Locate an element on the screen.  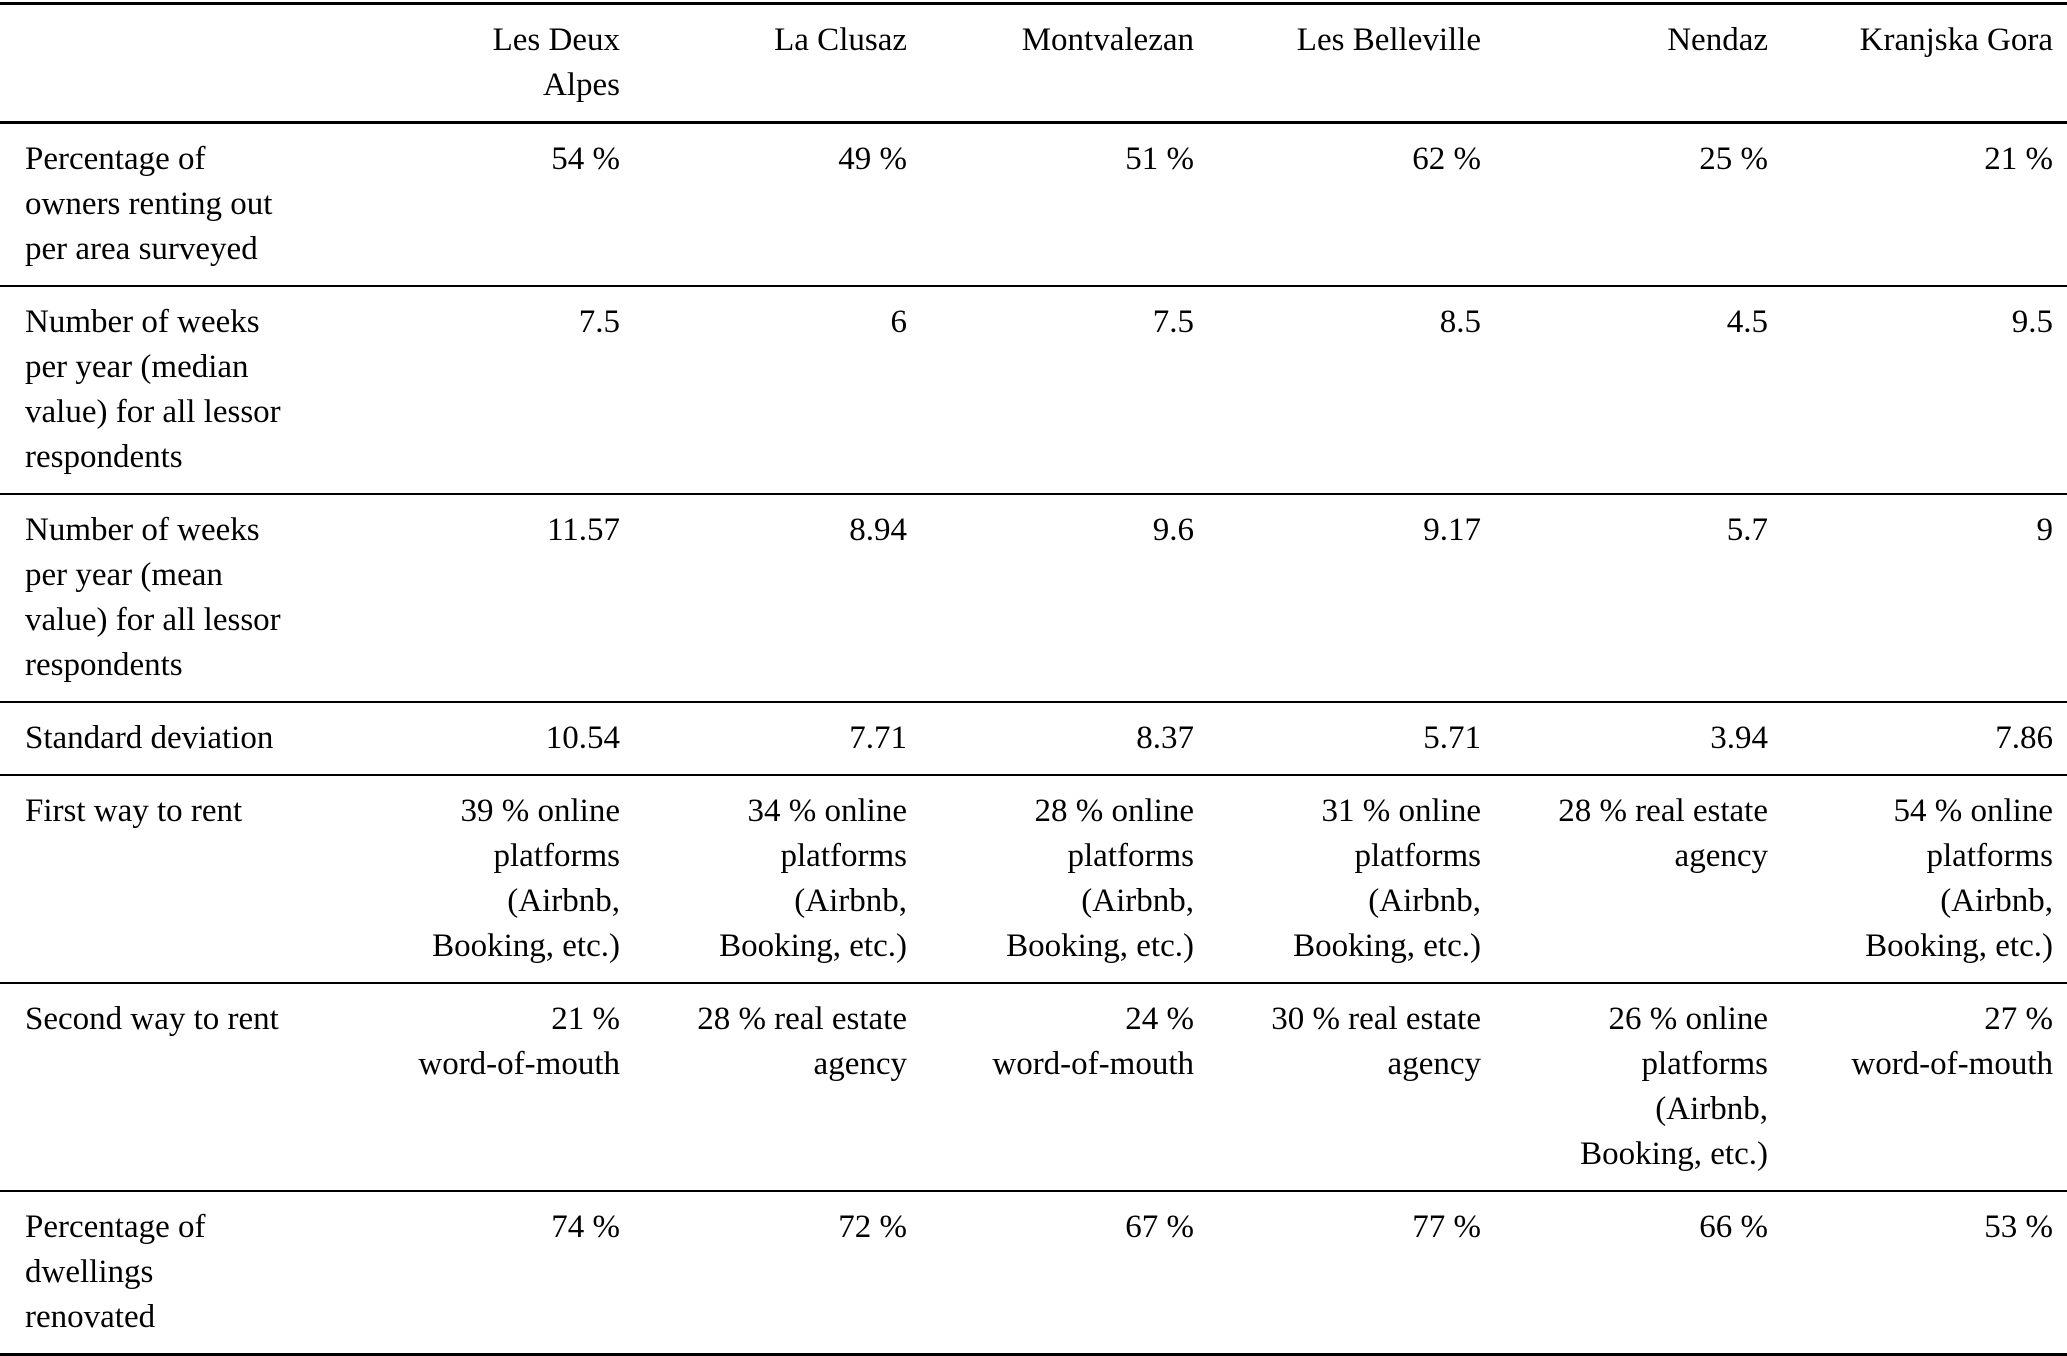
table-cell: 6 is located at coordinates (899, 322).